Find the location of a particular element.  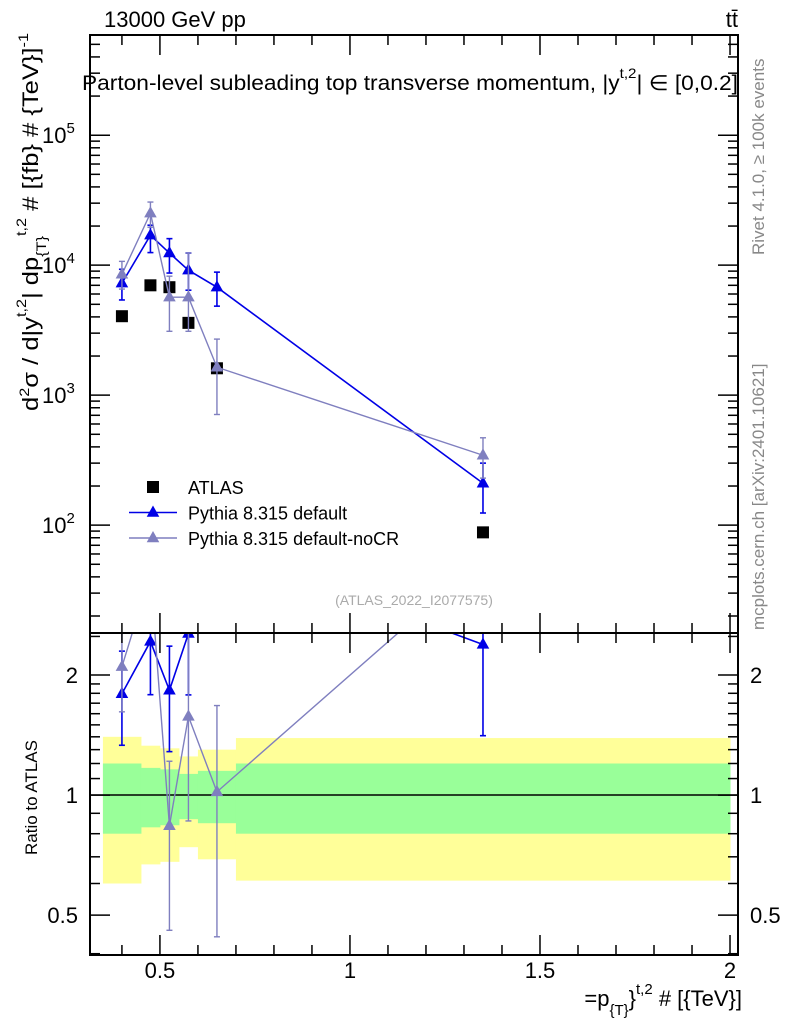

ratio-y-axis-label: Ratio to ATLAS is located at coordinates (31, 797).